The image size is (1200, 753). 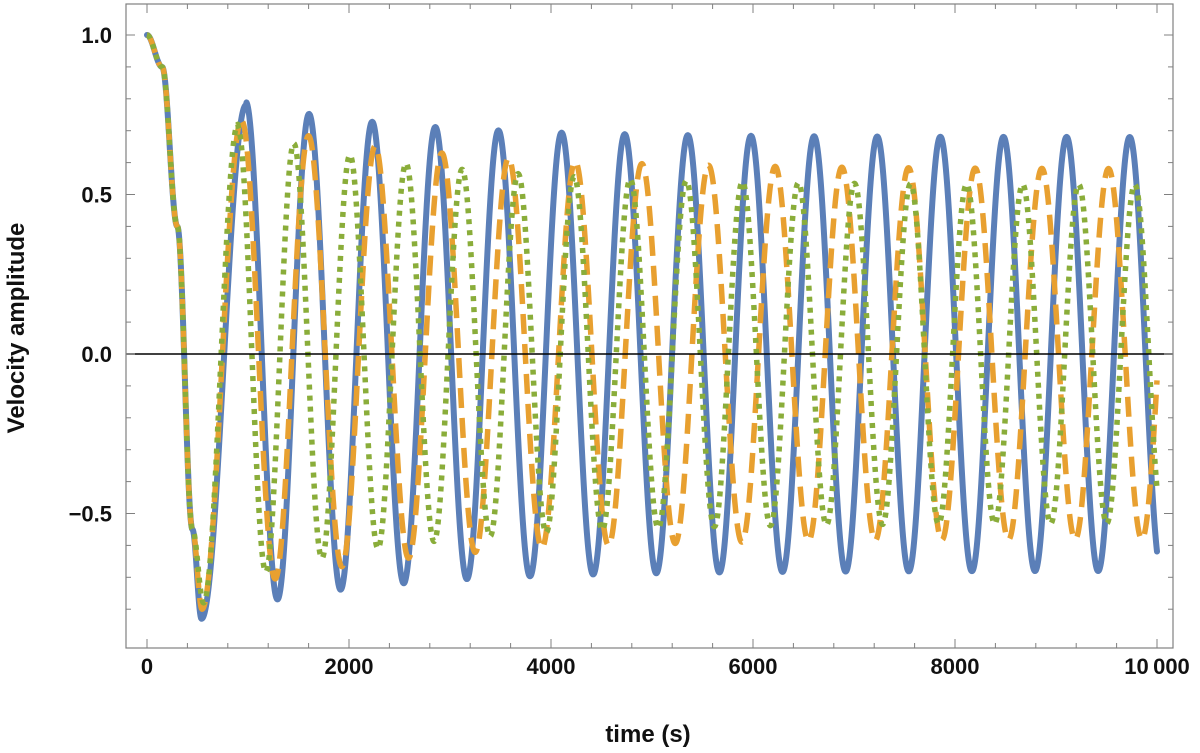 What do you see at coordinates (349, 666) in the screenshot?
I see `x-tick-label: 2000` at bounding box center [349, 666].